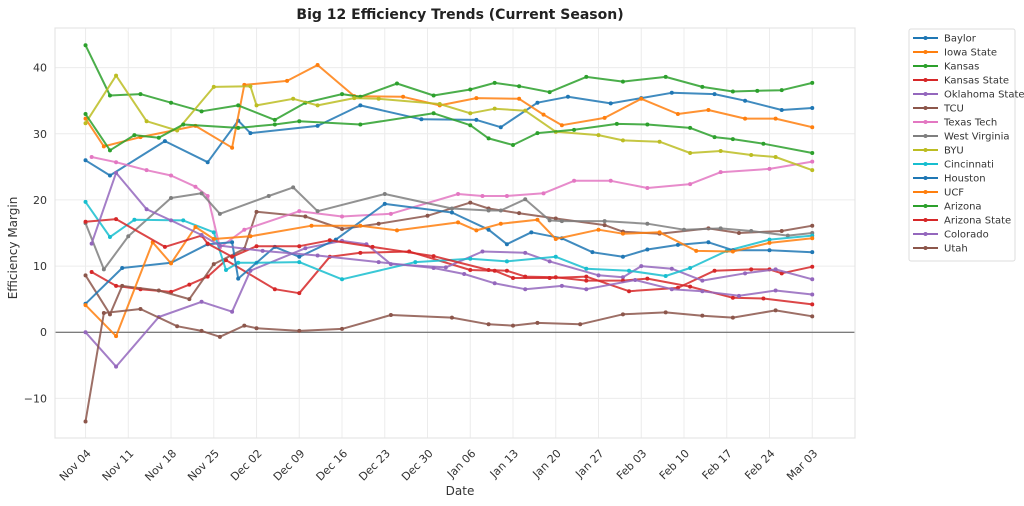 This screenshot has height=506, width=1024. What do you see at coordinates (289, 465) in the screenshot?
I see `x-tick-label: Dec 09` at bounding box center [289, 465].